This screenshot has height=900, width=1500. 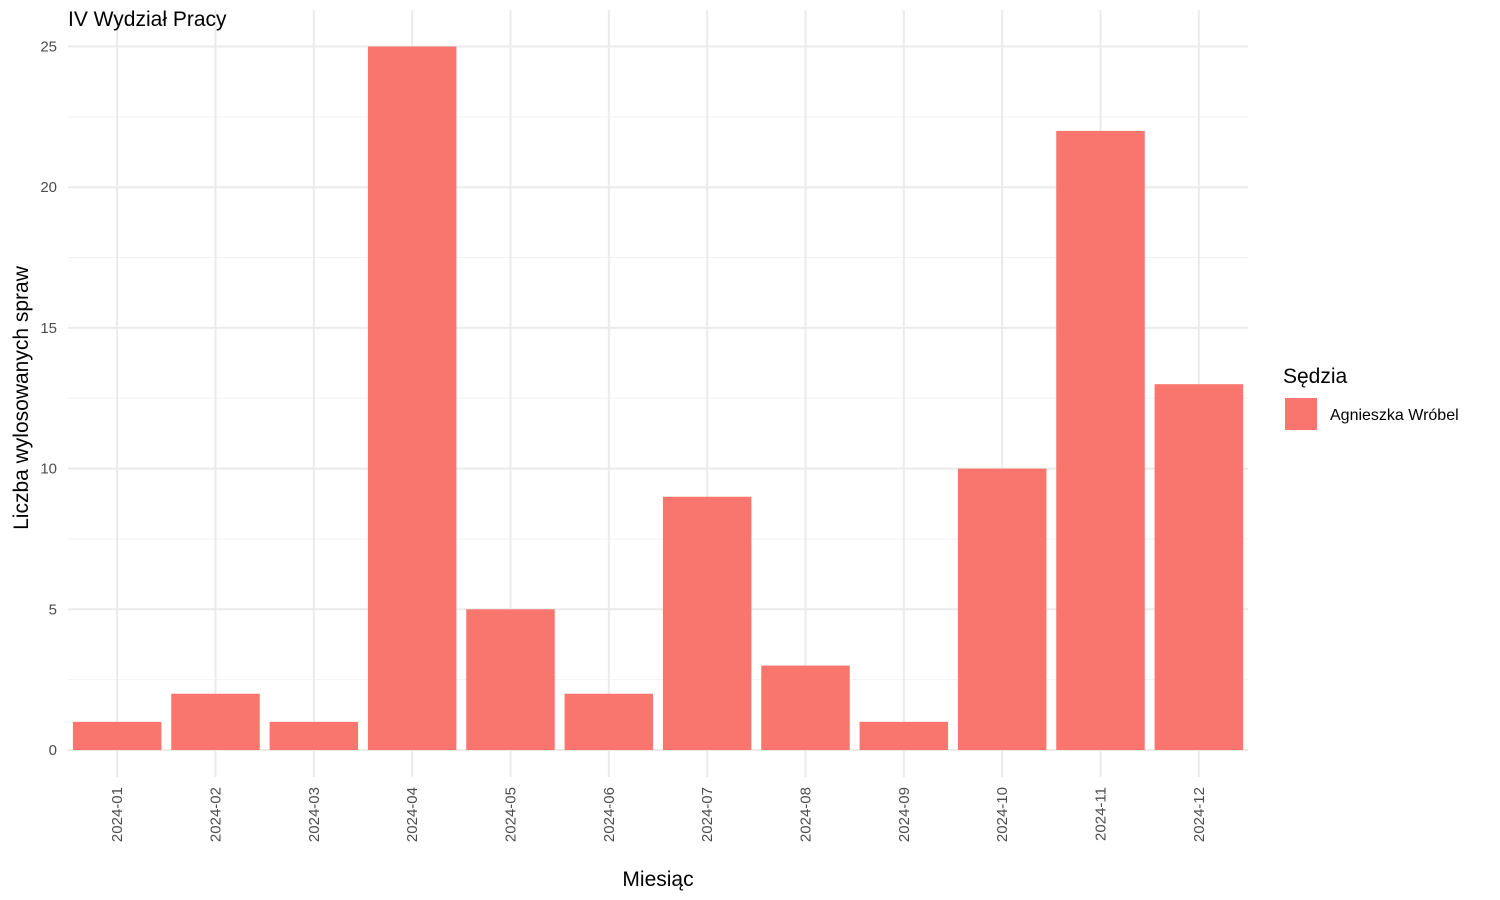 I want to click on y-tick-label: 0, so click(x=53, y=750).